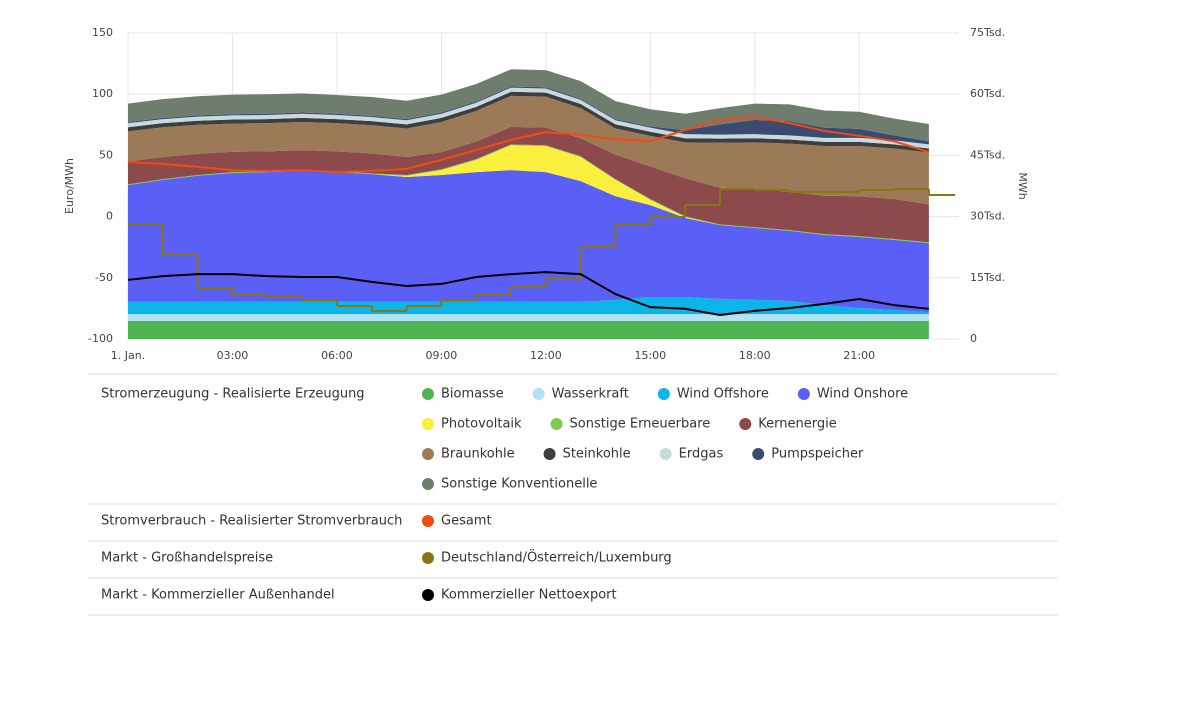 This screenshot has width=1179, height=711. I want to click on legend-label: Braunkohle, so click(478, 454).